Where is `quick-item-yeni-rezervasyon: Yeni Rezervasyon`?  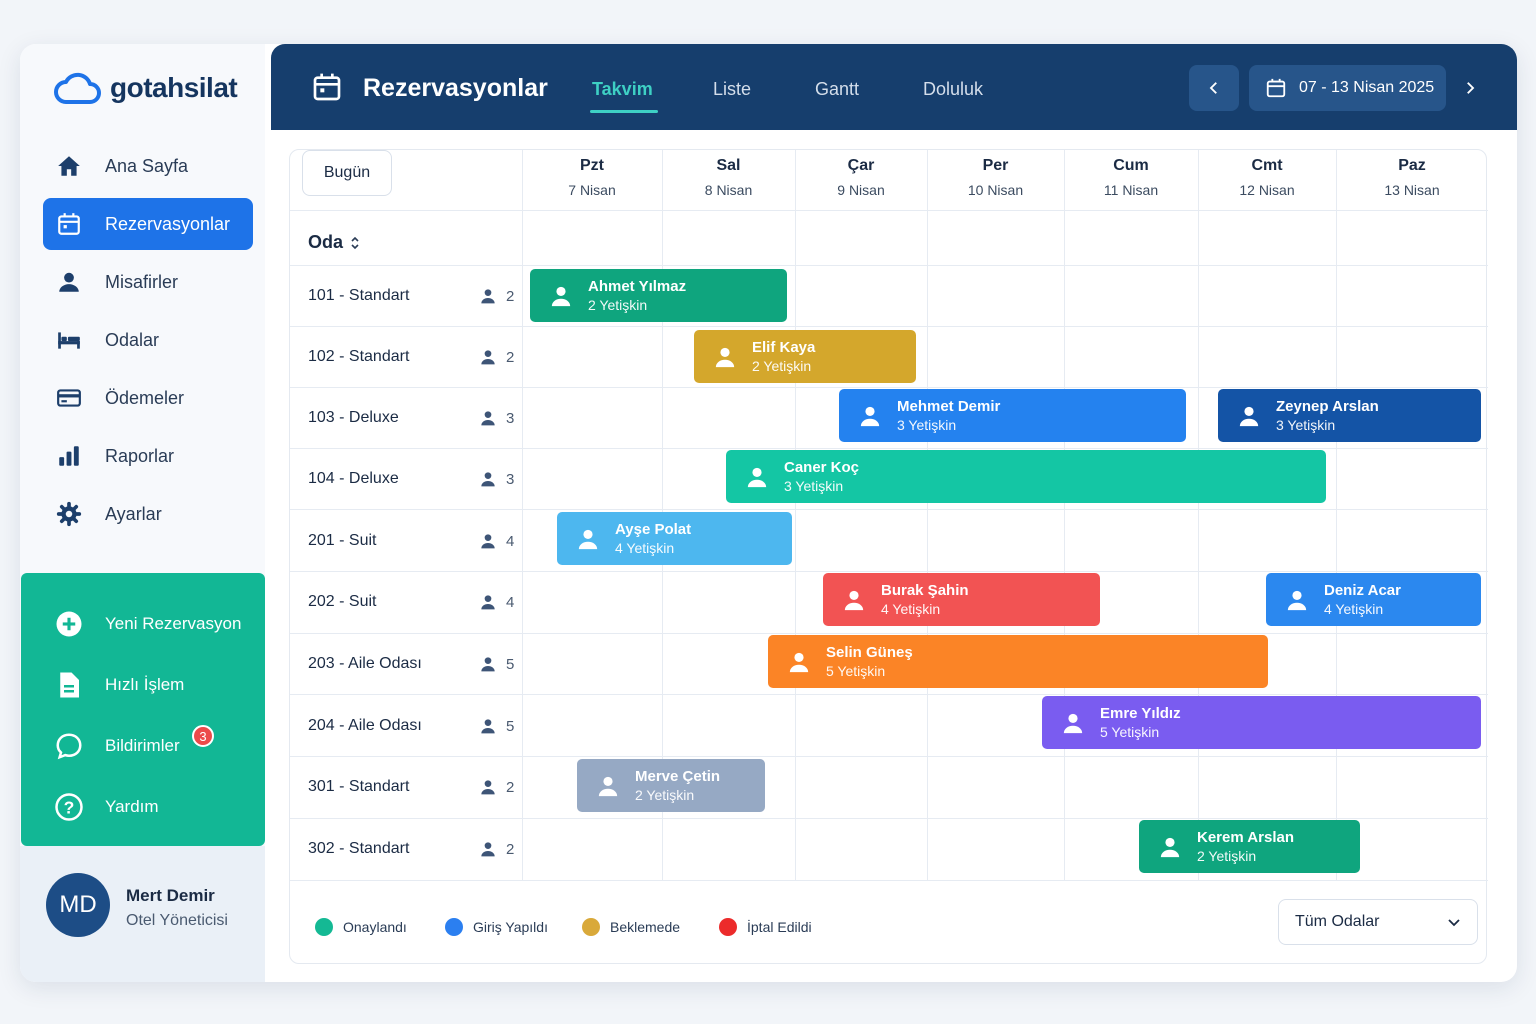
quick-item-yeni-rezervasyon: Yeni Rezervasyon is located at coordinates (143, 623).